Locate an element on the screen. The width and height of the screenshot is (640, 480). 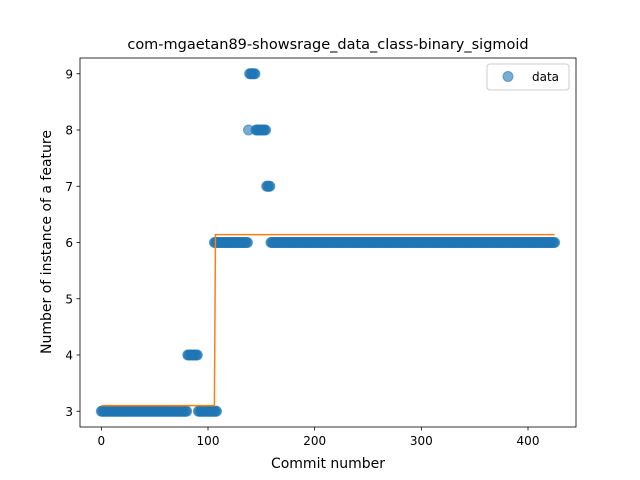
legend: data is located at coordinates (528, 77).